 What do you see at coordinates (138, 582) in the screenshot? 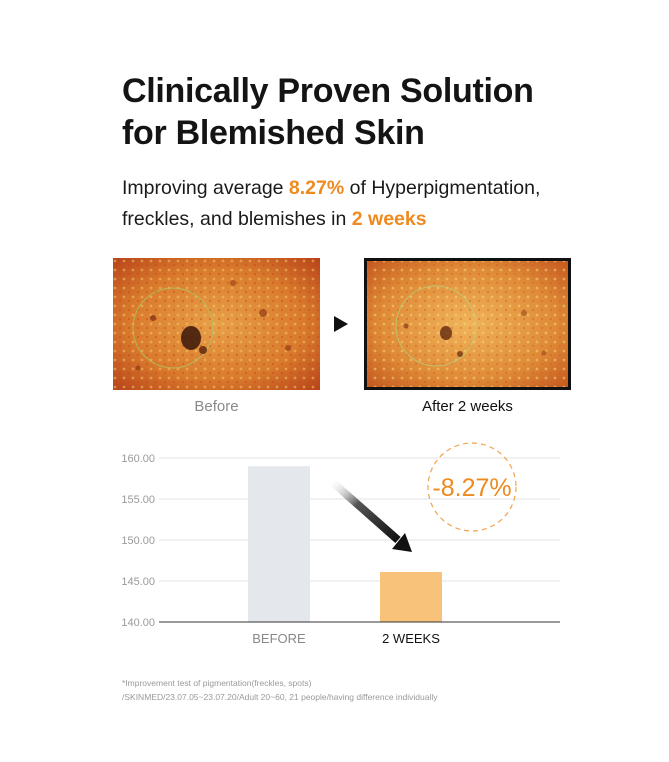
I see `y-tick-label: 145.00` at bounding box center [138, 582].